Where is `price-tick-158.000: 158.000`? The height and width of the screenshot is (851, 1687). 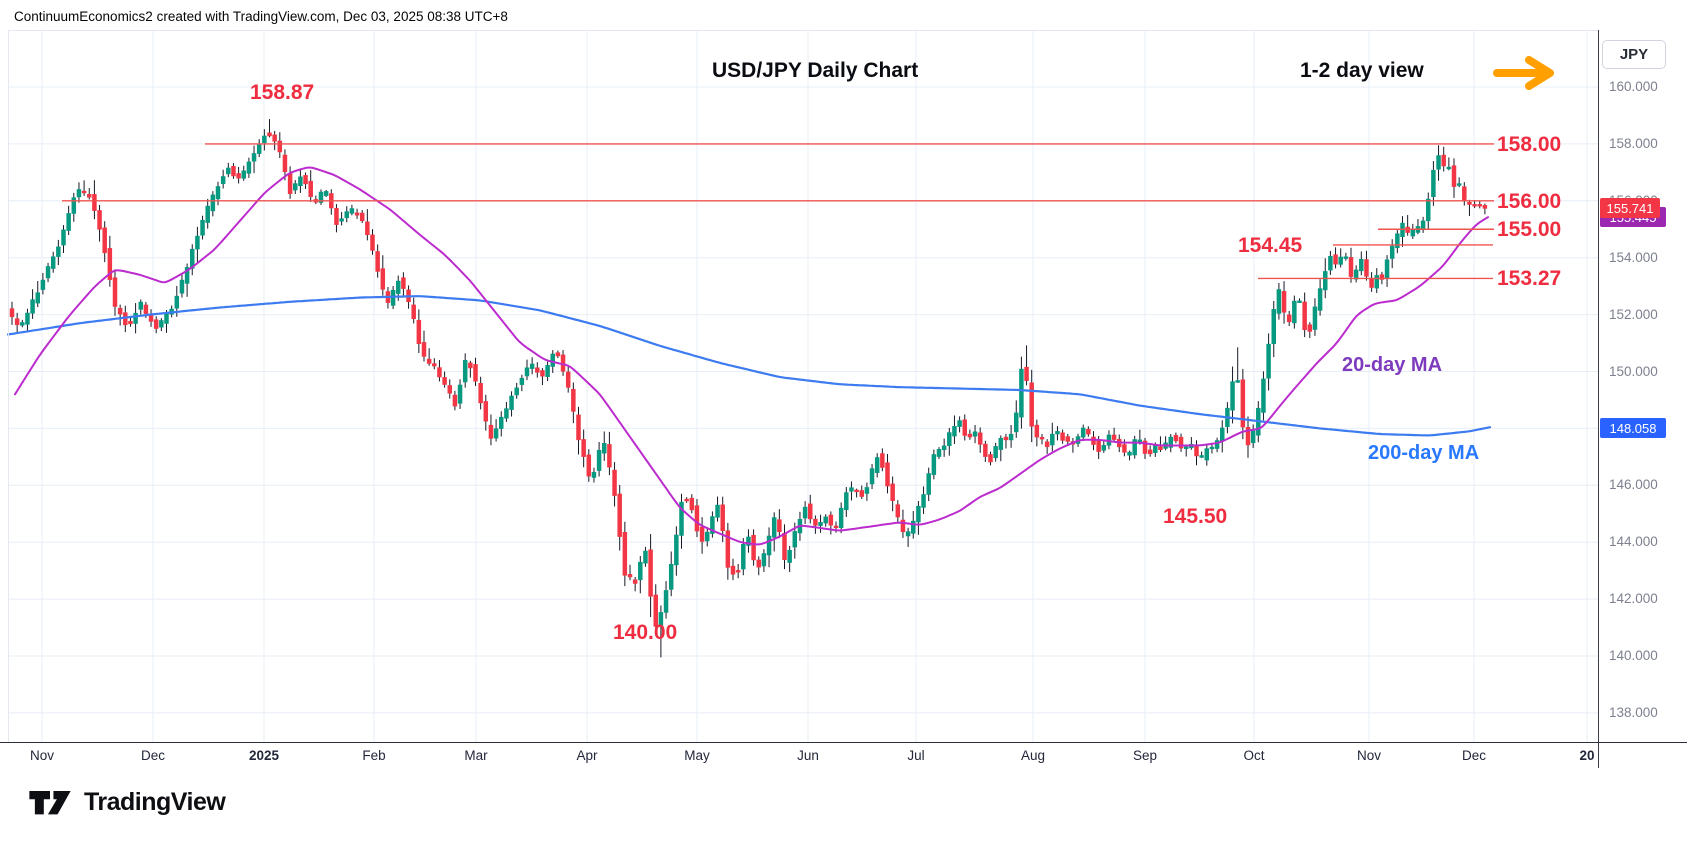 price-tick-158.000: 158.000 is located at coordinates (1633, 143).